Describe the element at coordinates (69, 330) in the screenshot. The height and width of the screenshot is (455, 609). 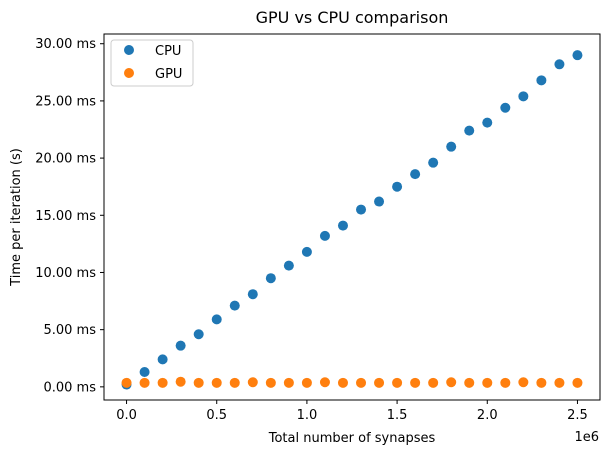
I see `y-tick-label: 5.00 ms` at that location.